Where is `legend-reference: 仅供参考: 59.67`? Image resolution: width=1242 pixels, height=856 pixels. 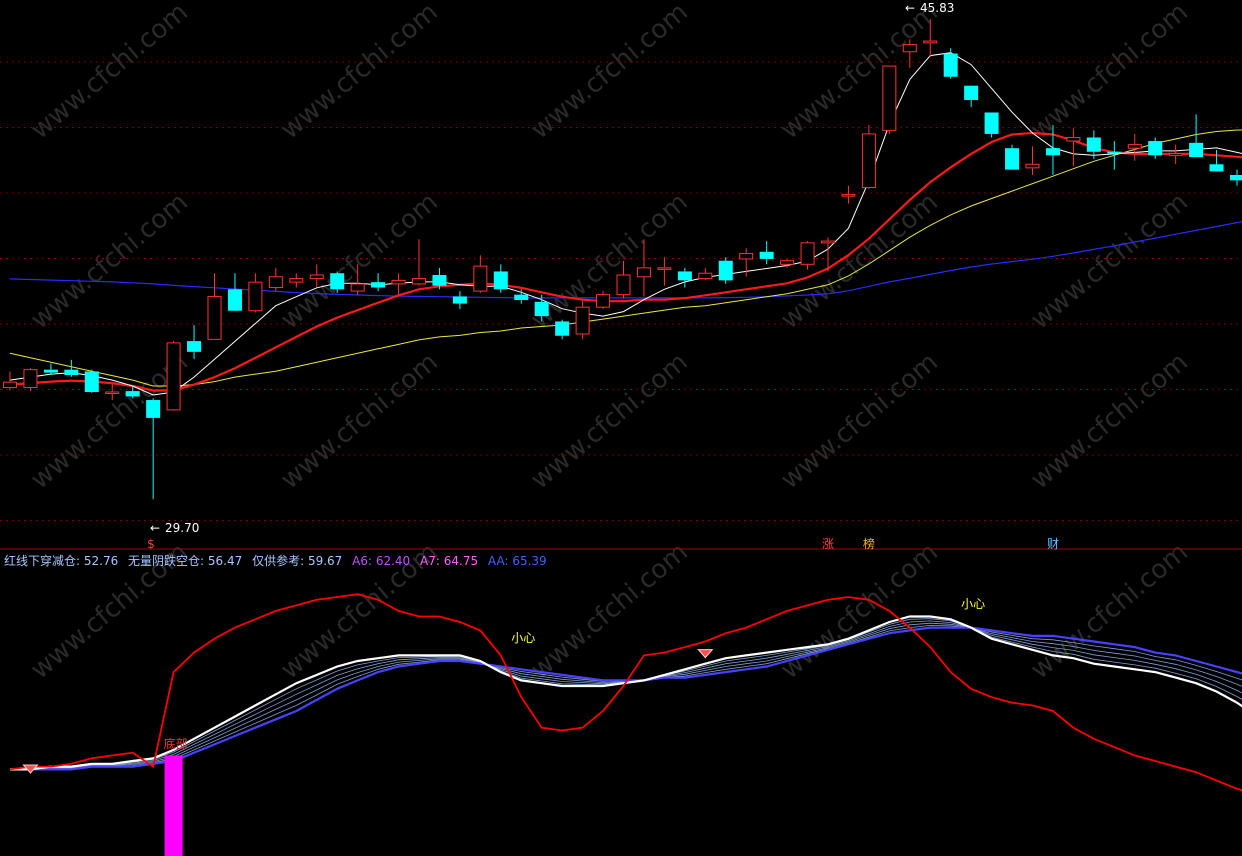 legend-reference: 仅供参考: 59.67 is located at coordinates (297, 561).